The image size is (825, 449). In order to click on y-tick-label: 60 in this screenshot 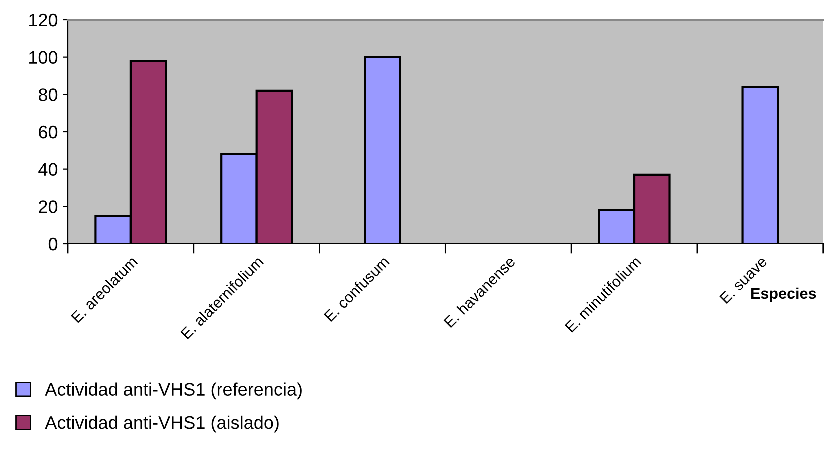, I will do `click(48, 132)`.